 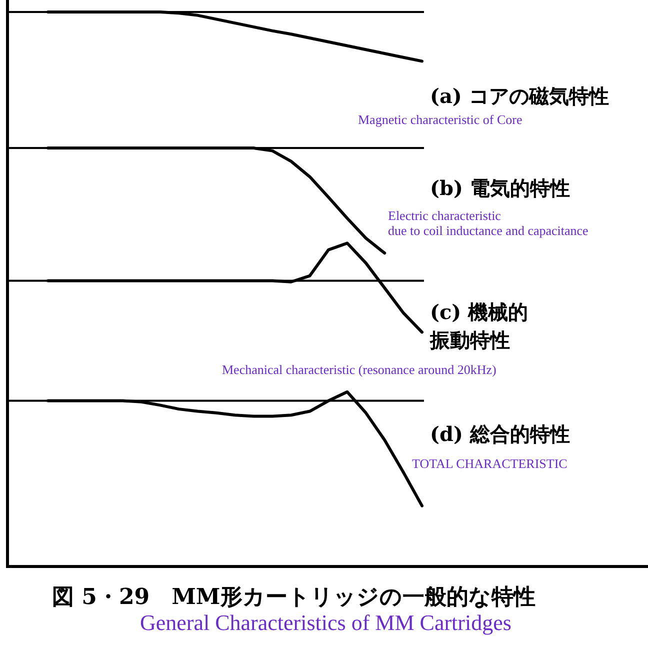 I want to click on series-label: (c) 機械的振動特性, so click(x=480, y=326).